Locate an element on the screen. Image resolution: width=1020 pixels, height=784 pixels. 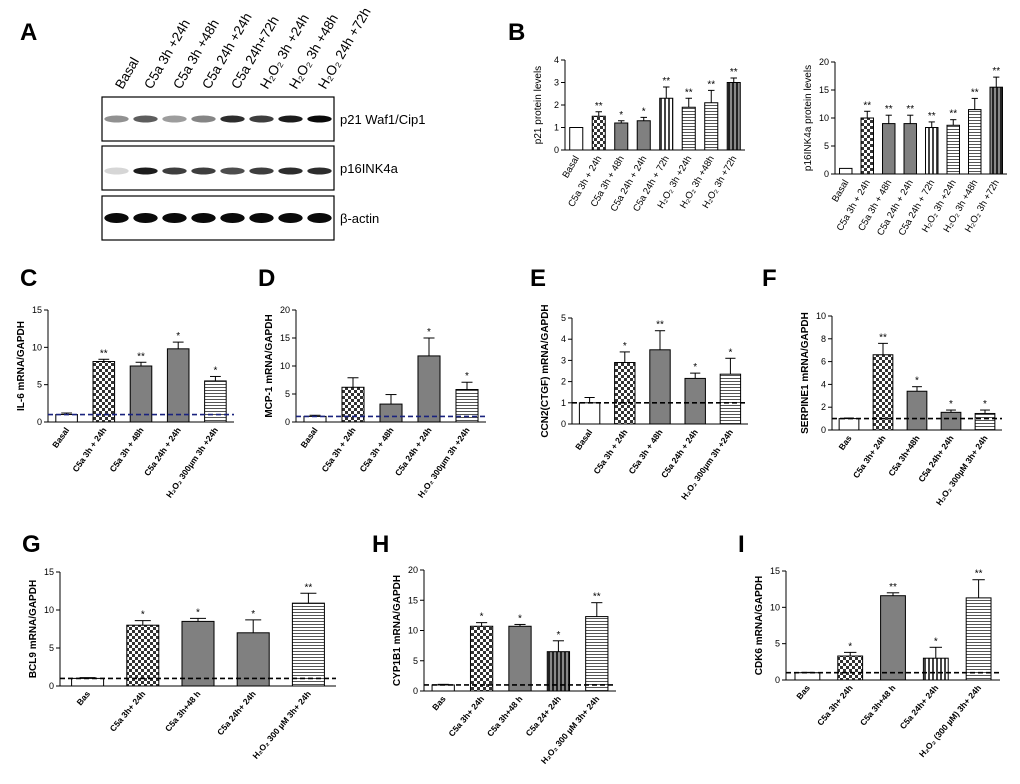
panel-label-h: H is located at coordinates (380, 544).